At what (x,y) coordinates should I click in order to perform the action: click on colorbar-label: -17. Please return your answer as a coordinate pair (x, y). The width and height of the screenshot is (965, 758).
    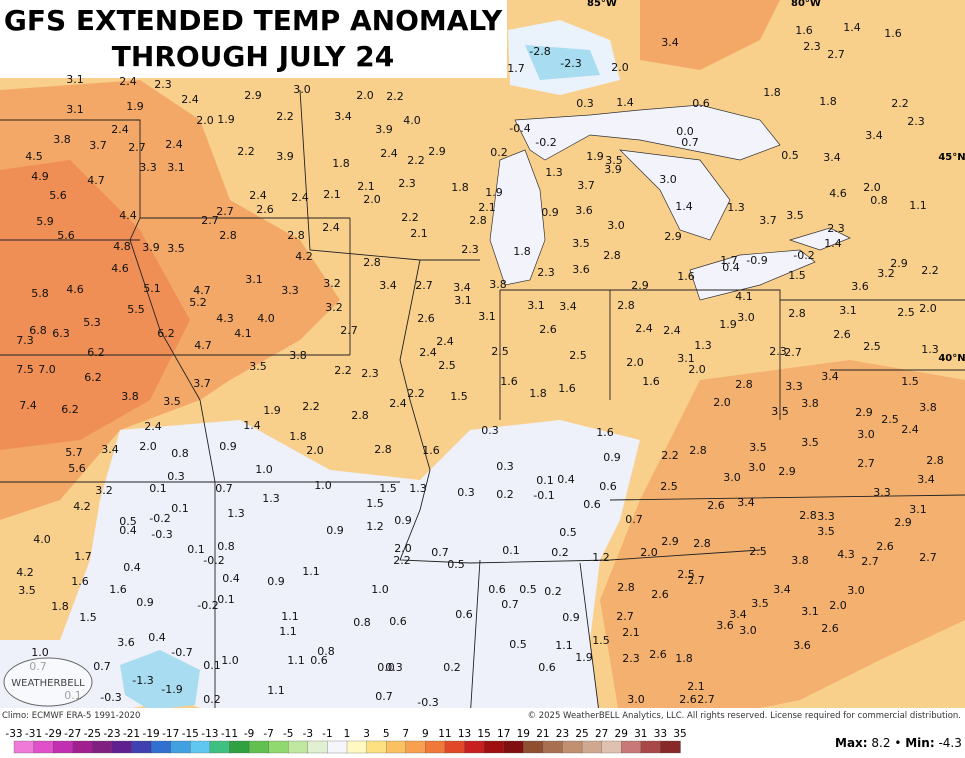
    Looking at the image, I should click on (170, 734).